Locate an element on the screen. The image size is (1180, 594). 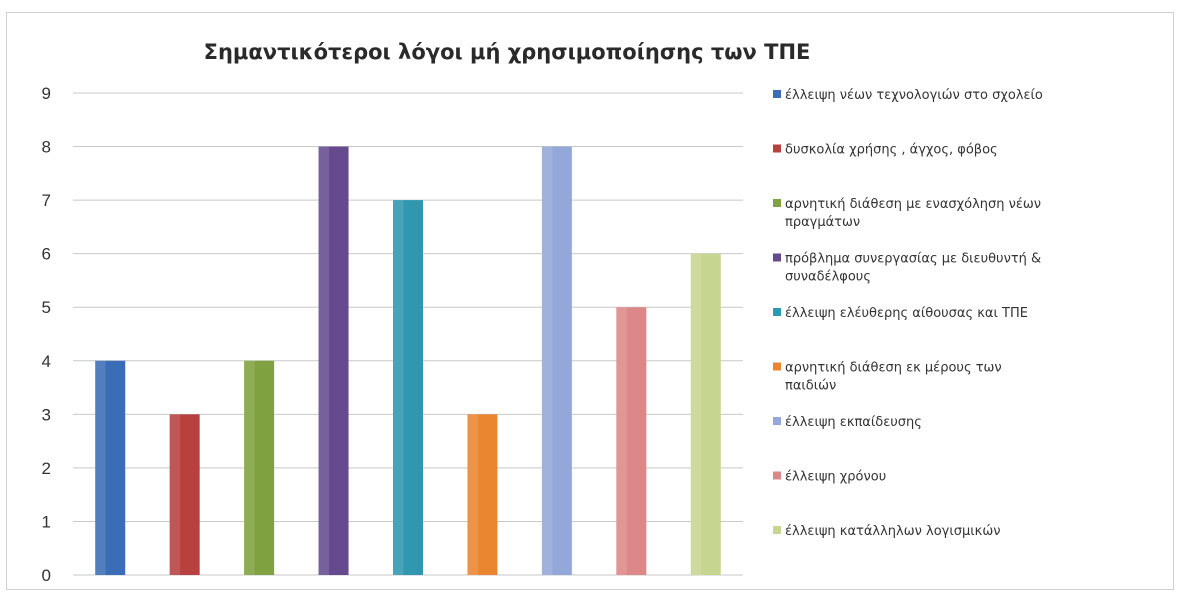
y-tick-label: 4 is located at coordinates (46, 361).